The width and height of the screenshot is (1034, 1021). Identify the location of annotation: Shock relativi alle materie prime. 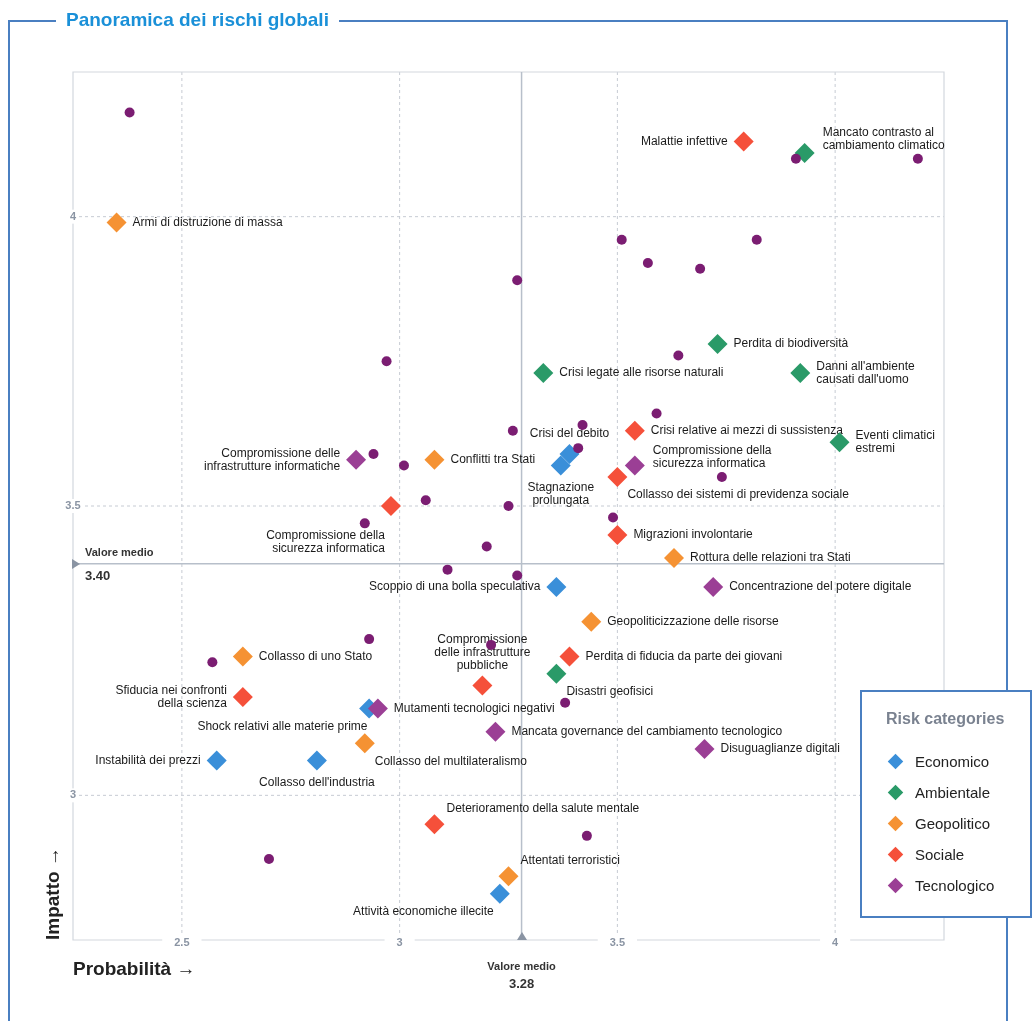
(282, 725).